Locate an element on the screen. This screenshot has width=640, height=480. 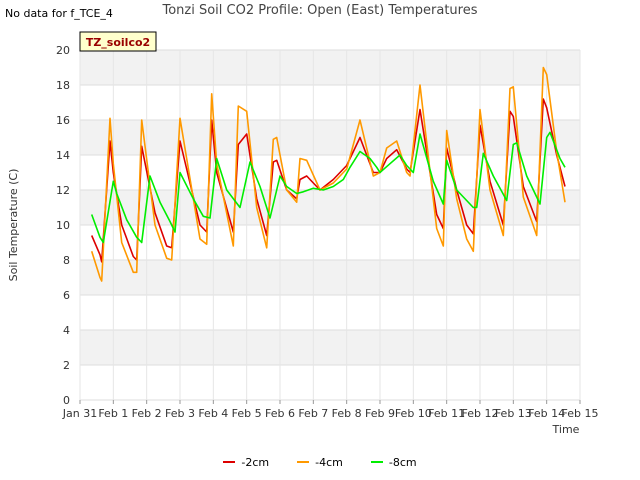
legend-label: -4cm is located at coordinates (329, 462).